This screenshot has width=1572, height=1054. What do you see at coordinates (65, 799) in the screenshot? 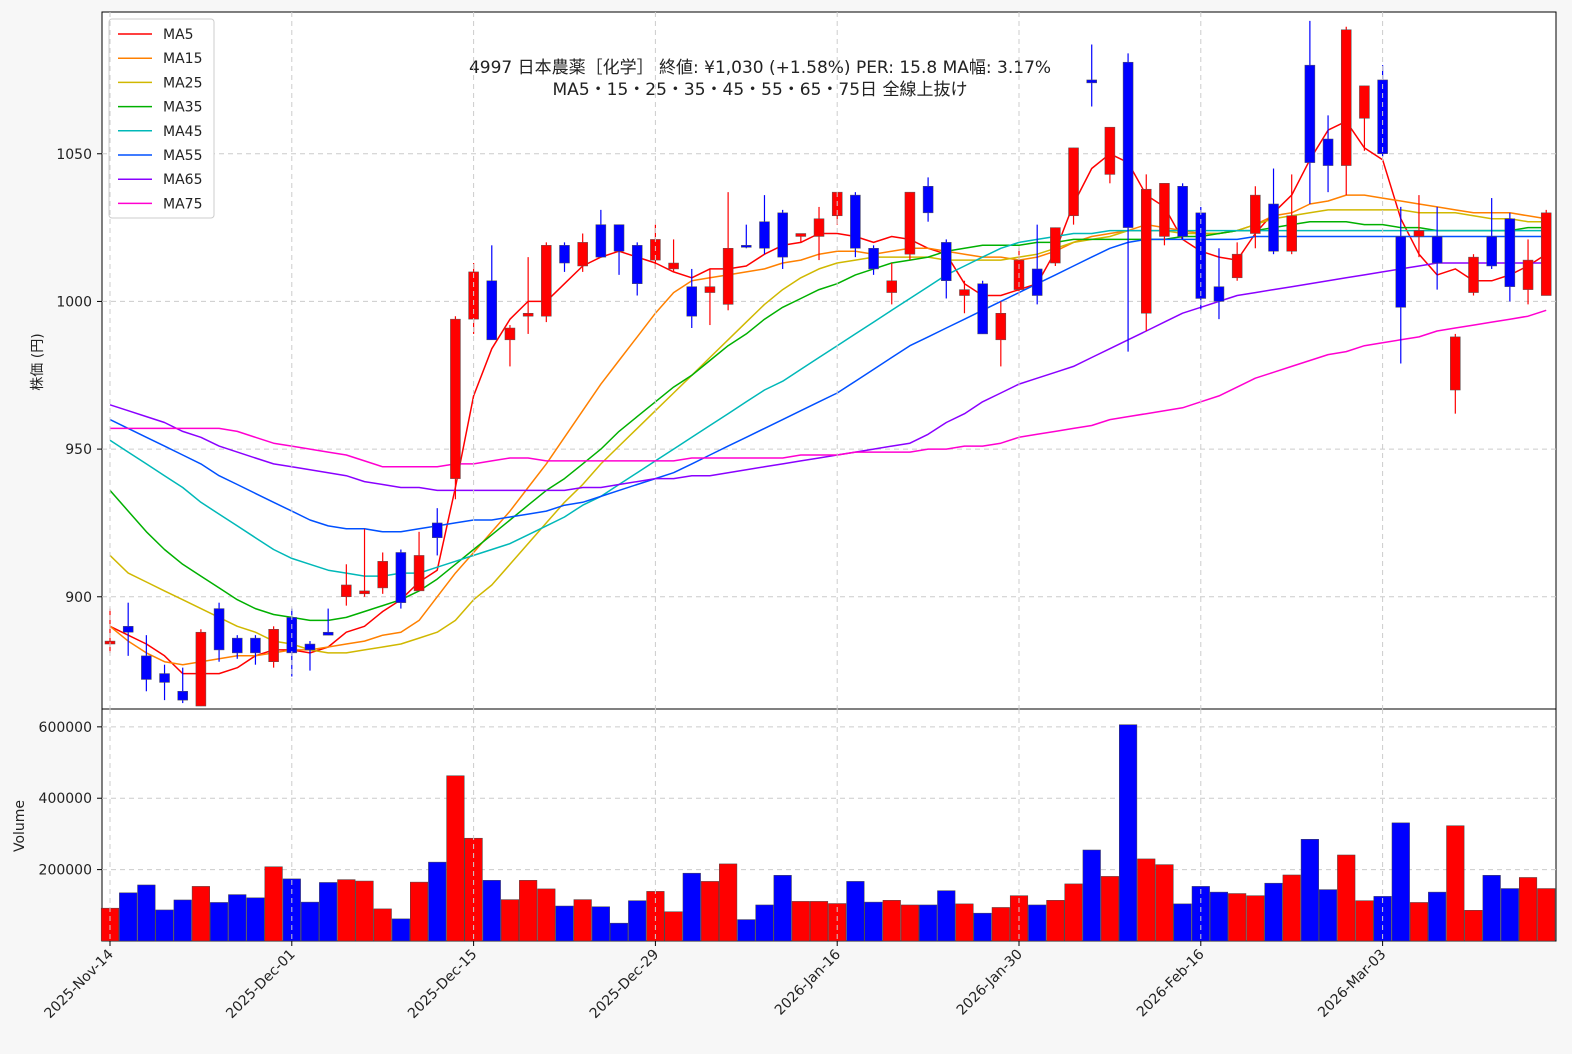
I see `volume-tick-label: 400000` at bounding box center [65, 799].